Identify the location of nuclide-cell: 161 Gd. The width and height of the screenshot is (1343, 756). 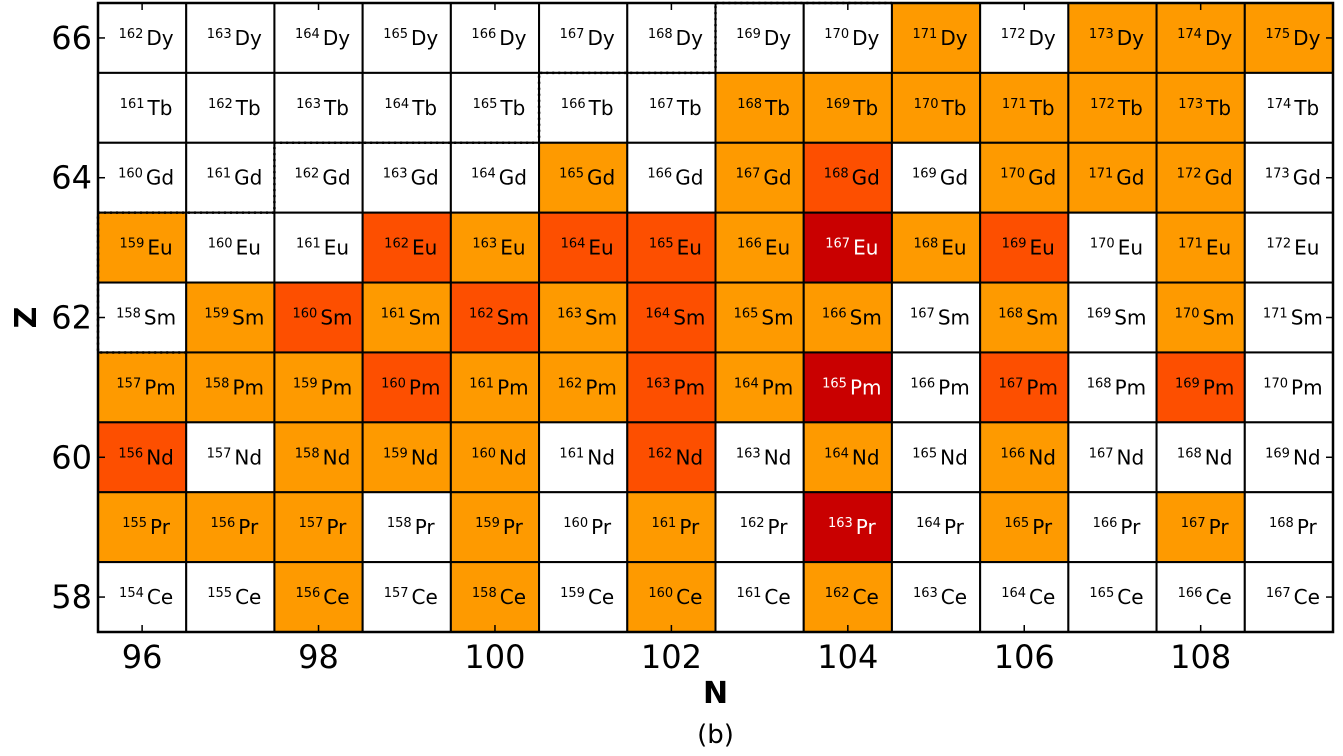
(230, 177).